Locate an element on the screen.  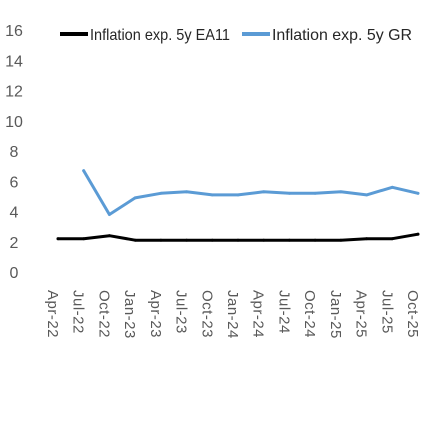
x-tick-label: Apr-25 is located at coordinates (361, 314).